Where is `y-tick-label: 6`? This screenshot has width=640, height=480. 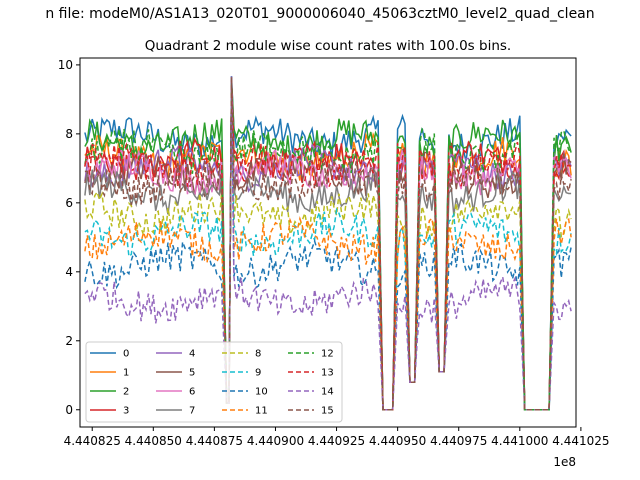
y-tick-label: 6 is located at coordinates (69, 203).